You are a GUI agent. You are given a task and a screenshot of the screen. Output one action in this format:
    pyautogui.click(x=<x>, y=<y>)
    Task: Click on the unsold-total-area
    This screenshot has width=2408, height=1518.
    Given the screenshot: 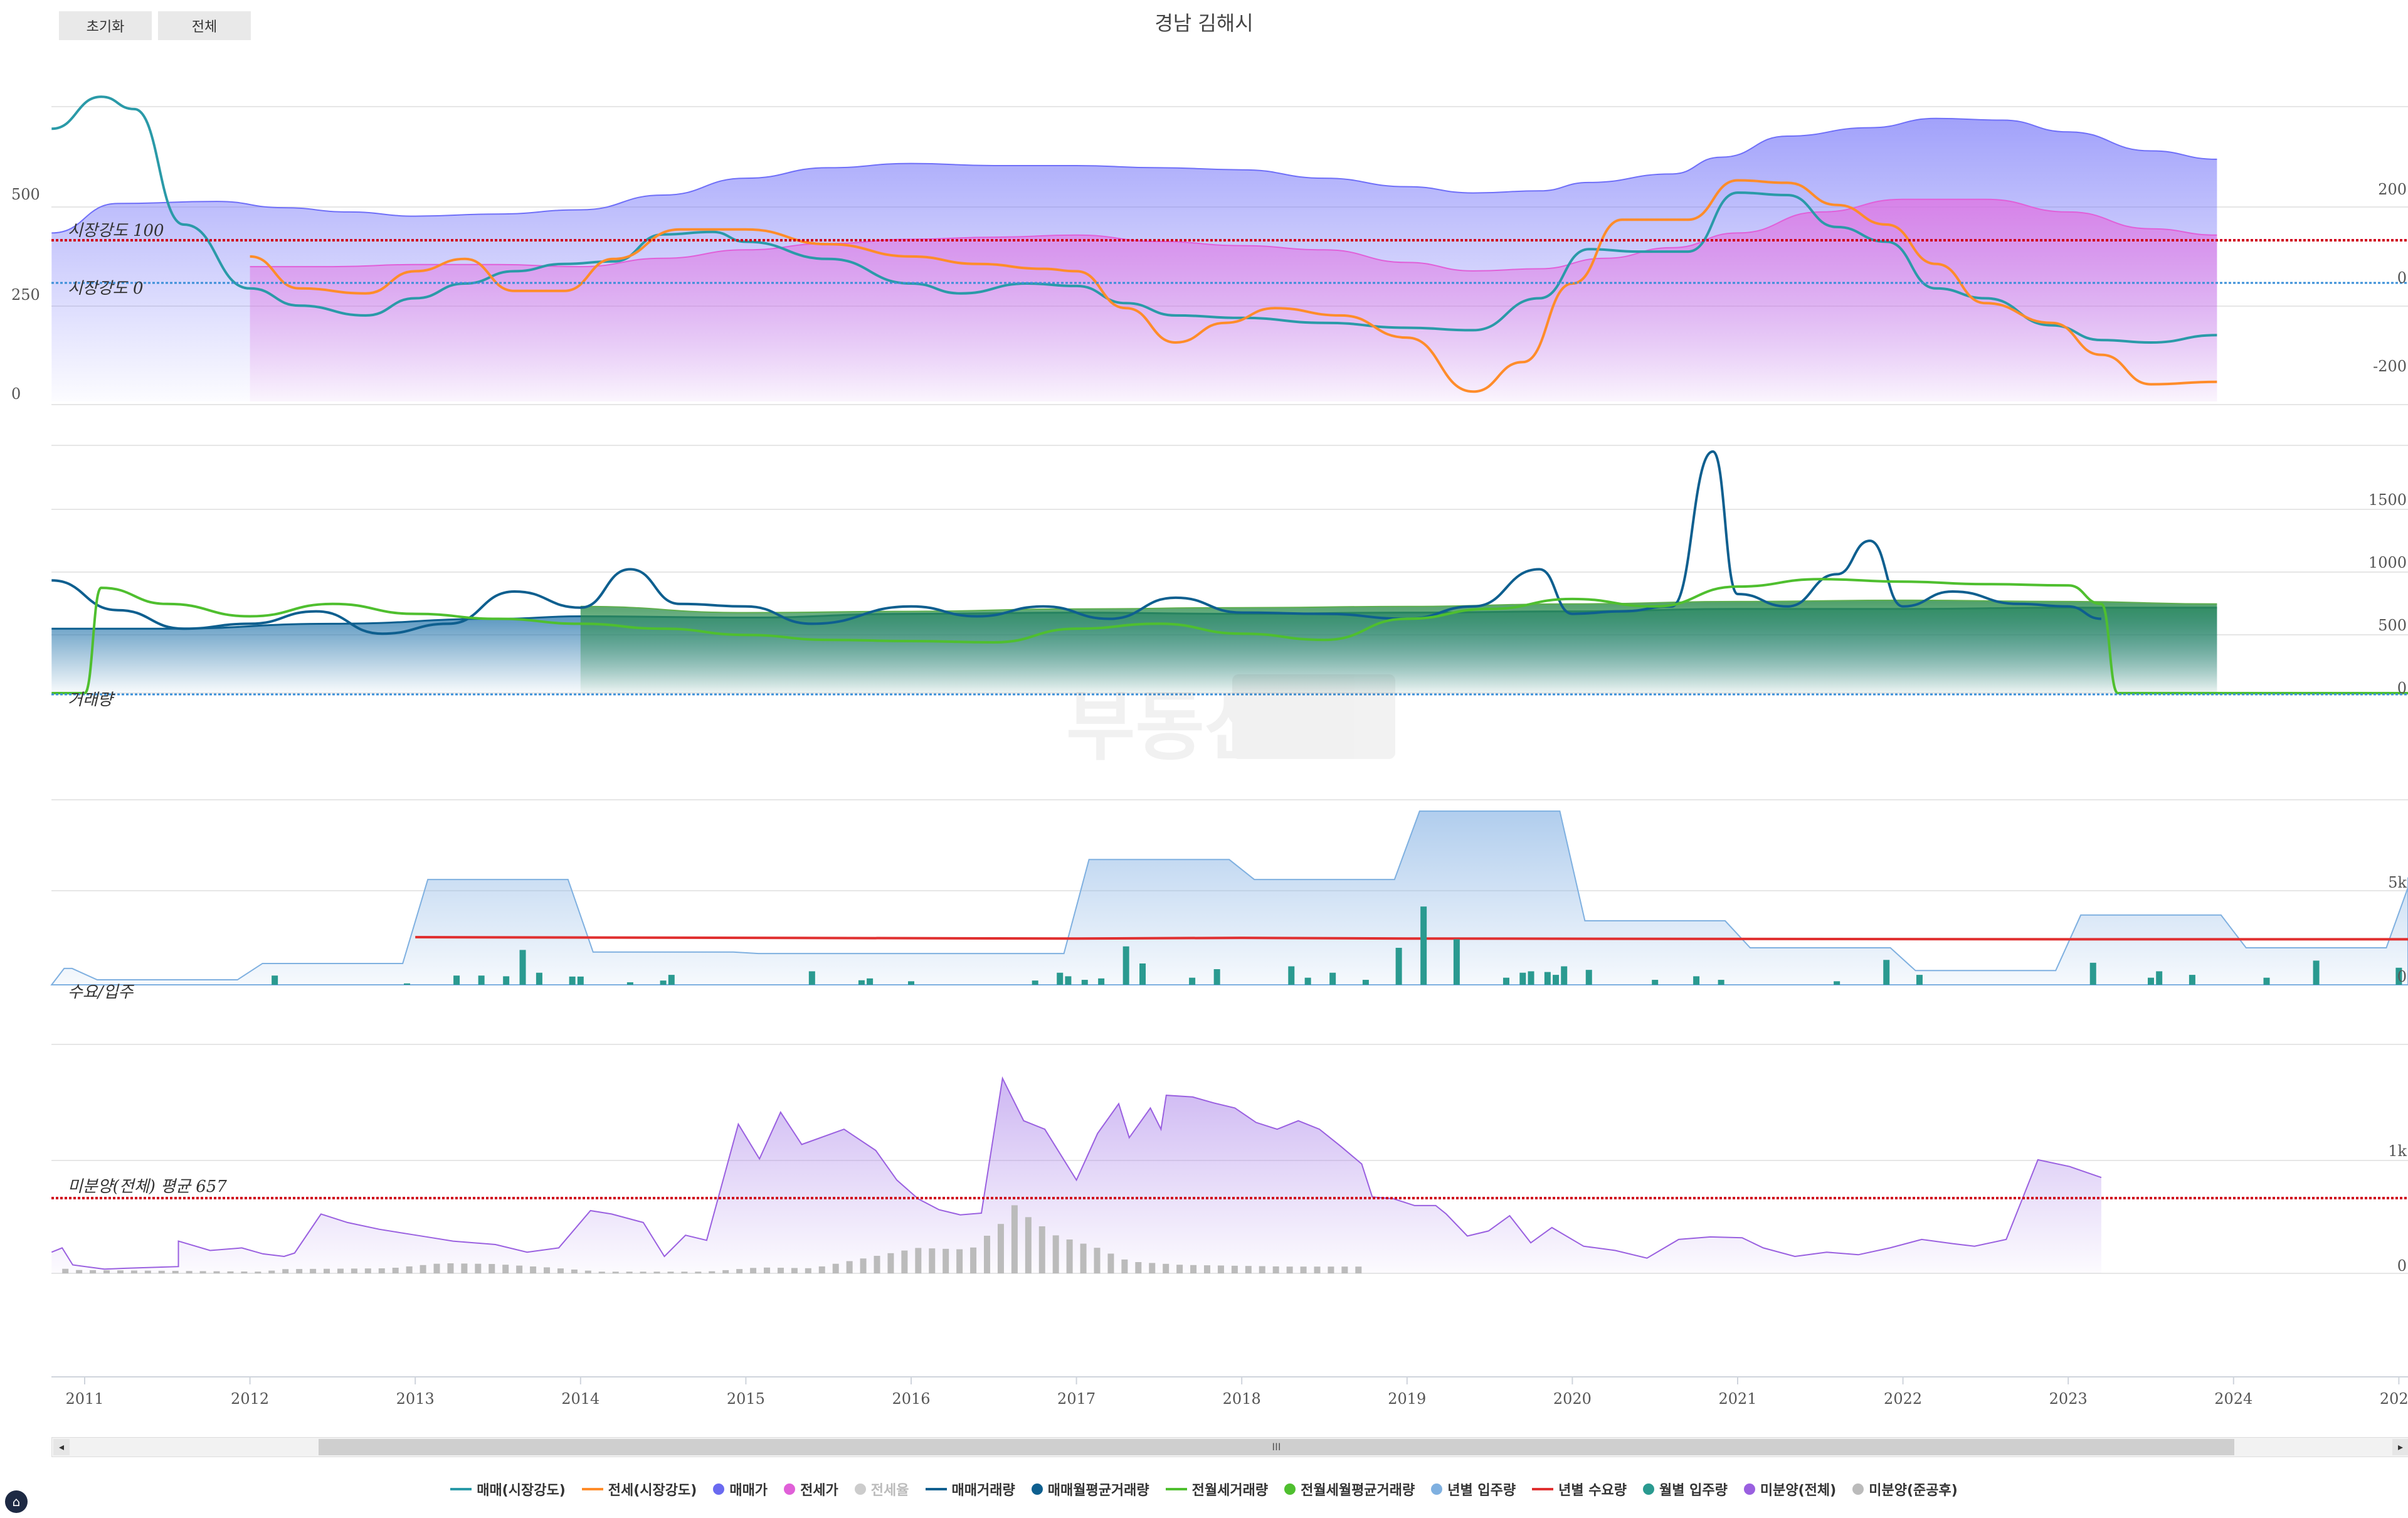 What is the action you would take?
    pyautogui.click(x=1076, y=1175)
    